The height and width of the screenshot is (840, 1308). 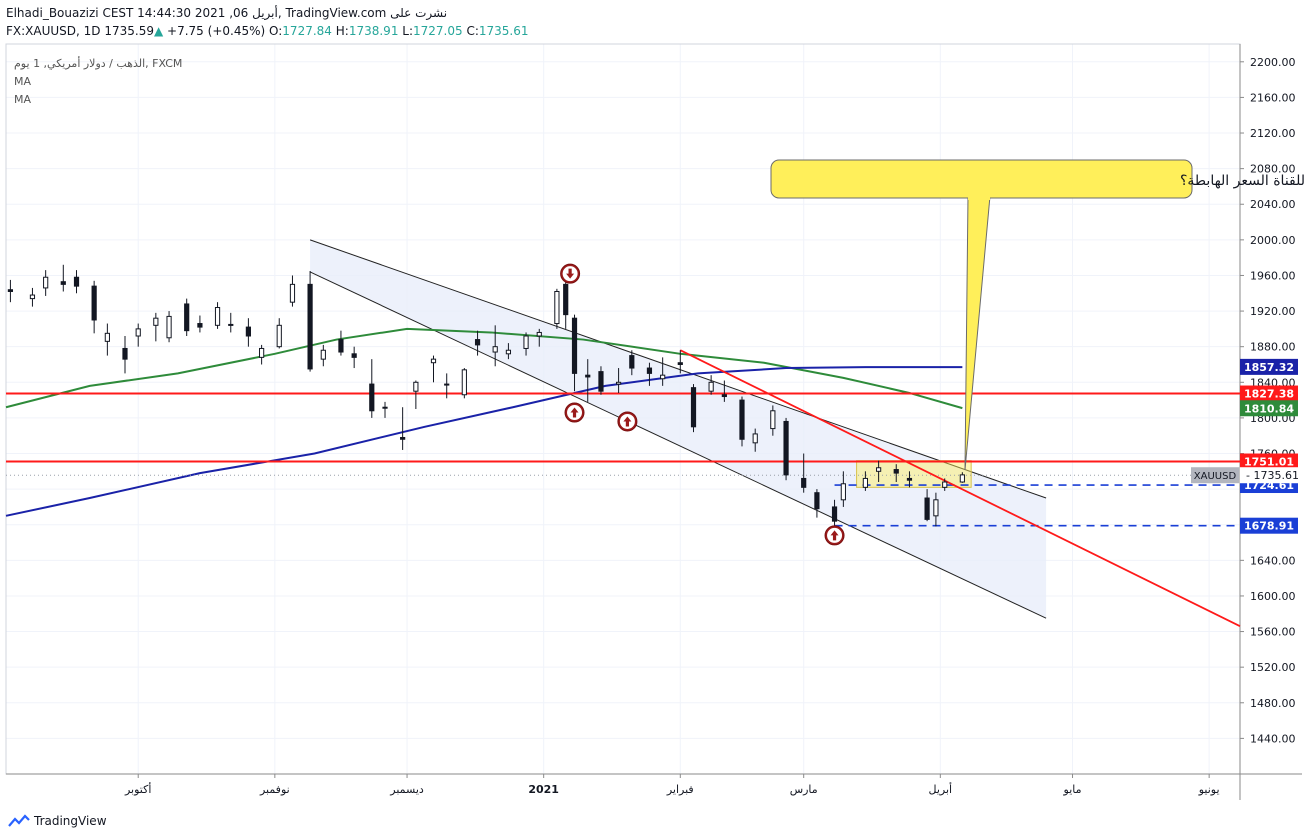 What do you see at coordinates (1273, 311) in the screenshot?
I see `price-tick-label: 1920.00` at bounding box center [1273, 311].